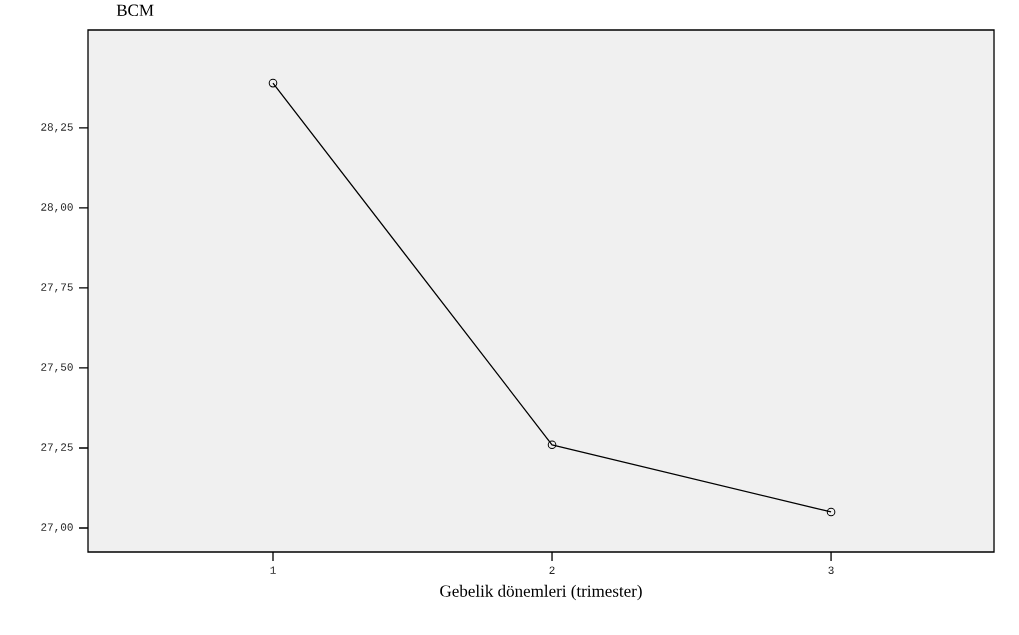 The image size is (1019, 635). Describe the element at coordinates (273, 570) in the screenshot. I see `x-tick-label: 1` at that location.